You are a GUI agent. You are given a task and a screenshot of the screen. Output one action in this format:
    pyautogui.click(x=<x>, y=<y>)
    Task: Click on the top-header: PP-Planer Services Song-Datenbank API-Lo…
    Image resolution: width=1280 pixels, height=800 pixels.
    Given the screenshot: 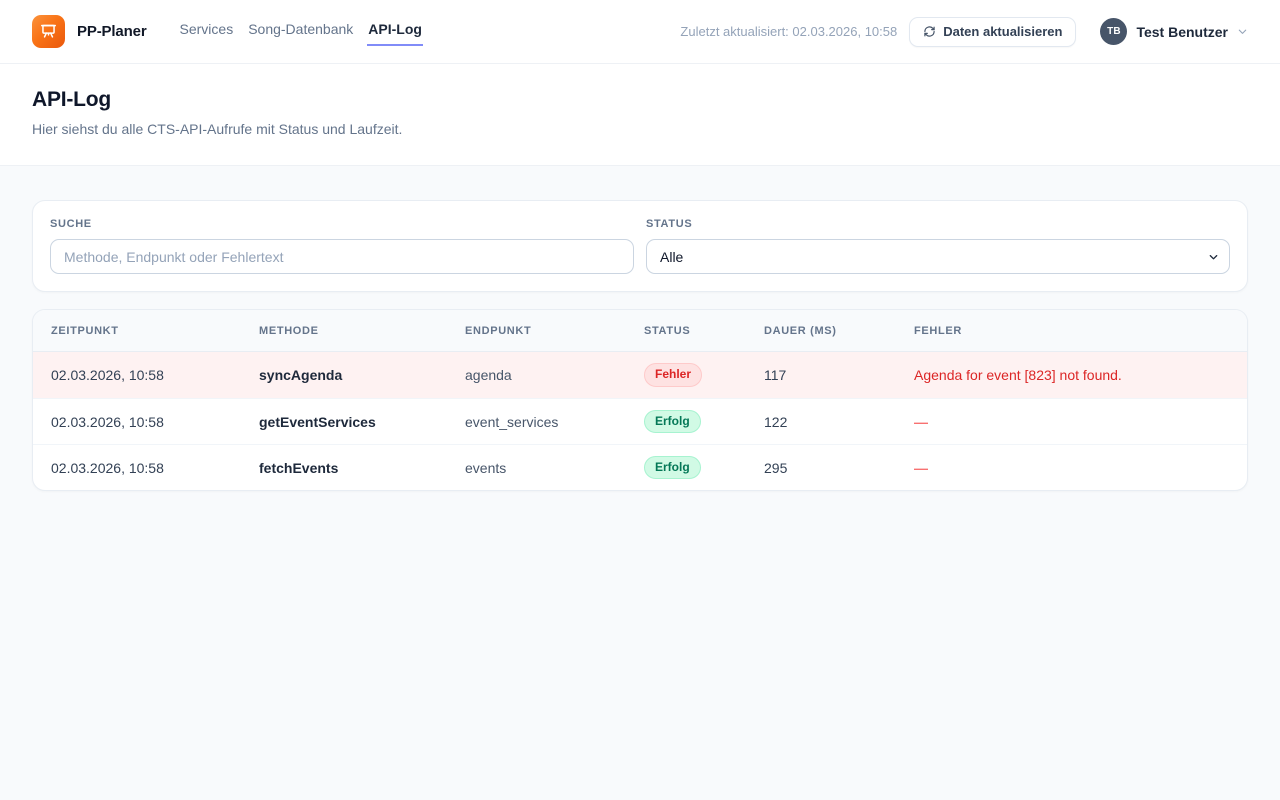 What is the action you would take?
    pyautogui.click(x=640, y=32)
    